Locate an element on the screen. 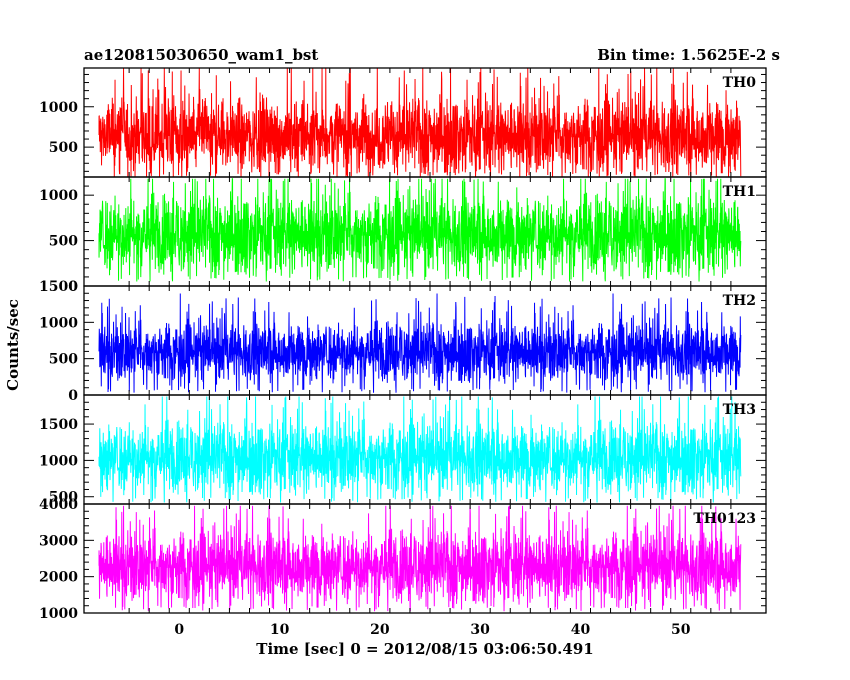 The image size is (850, 680). panel-frame is located at coordinates (425, 558).